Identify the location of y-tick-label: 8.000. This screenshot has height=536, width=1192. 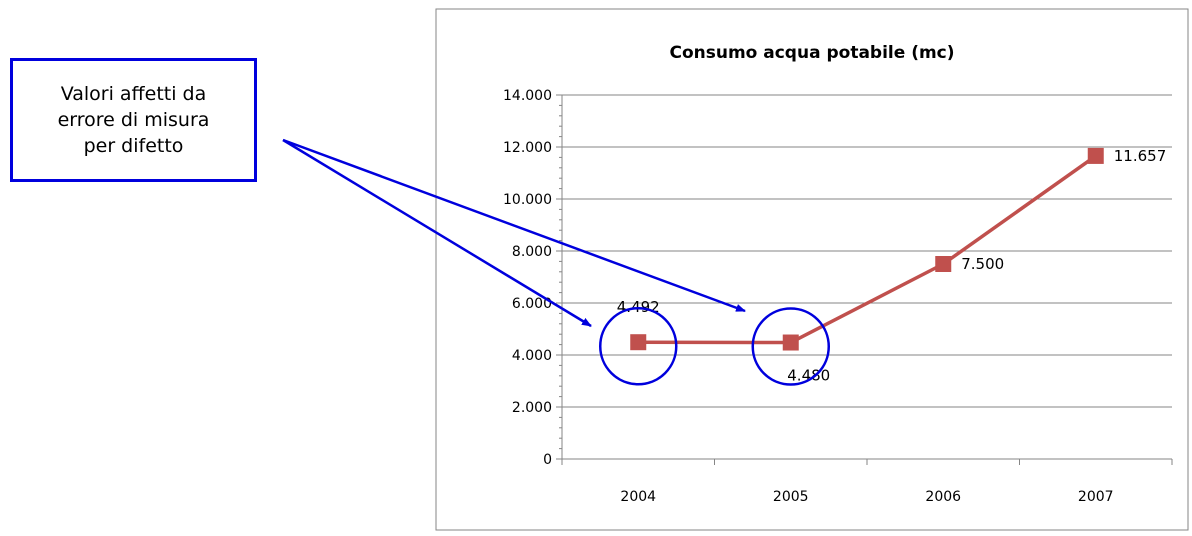
(532, 252).